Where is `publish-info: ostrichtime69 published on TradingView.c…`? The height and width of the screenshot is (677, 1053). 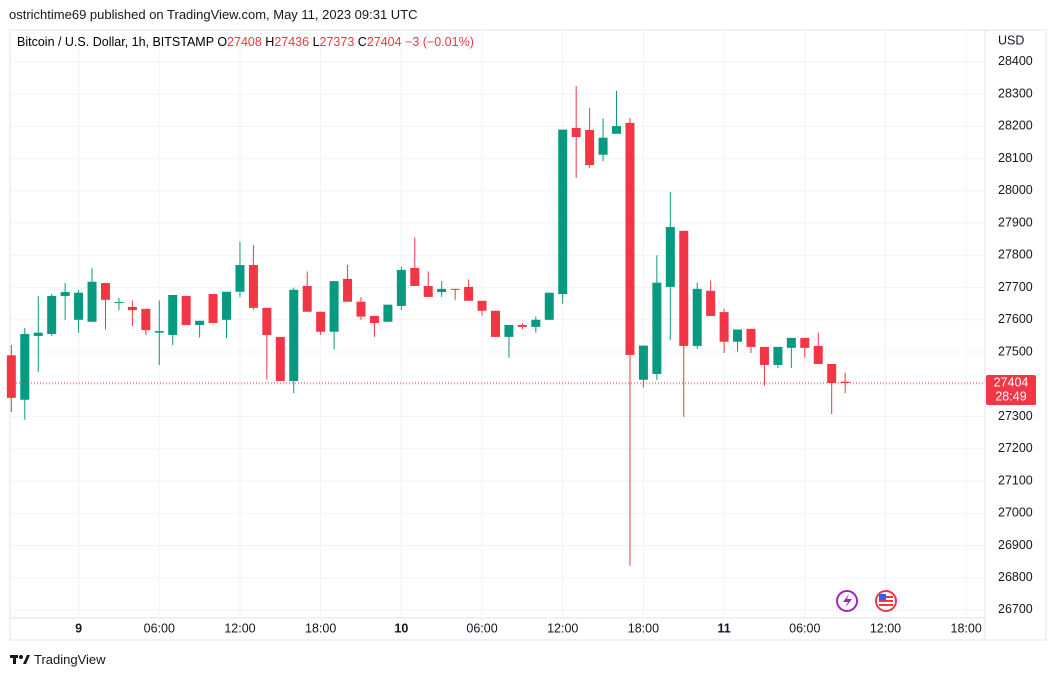 publish-info: ostrichtime69 published on TradingView.c… is located at coordinates (213, 14).